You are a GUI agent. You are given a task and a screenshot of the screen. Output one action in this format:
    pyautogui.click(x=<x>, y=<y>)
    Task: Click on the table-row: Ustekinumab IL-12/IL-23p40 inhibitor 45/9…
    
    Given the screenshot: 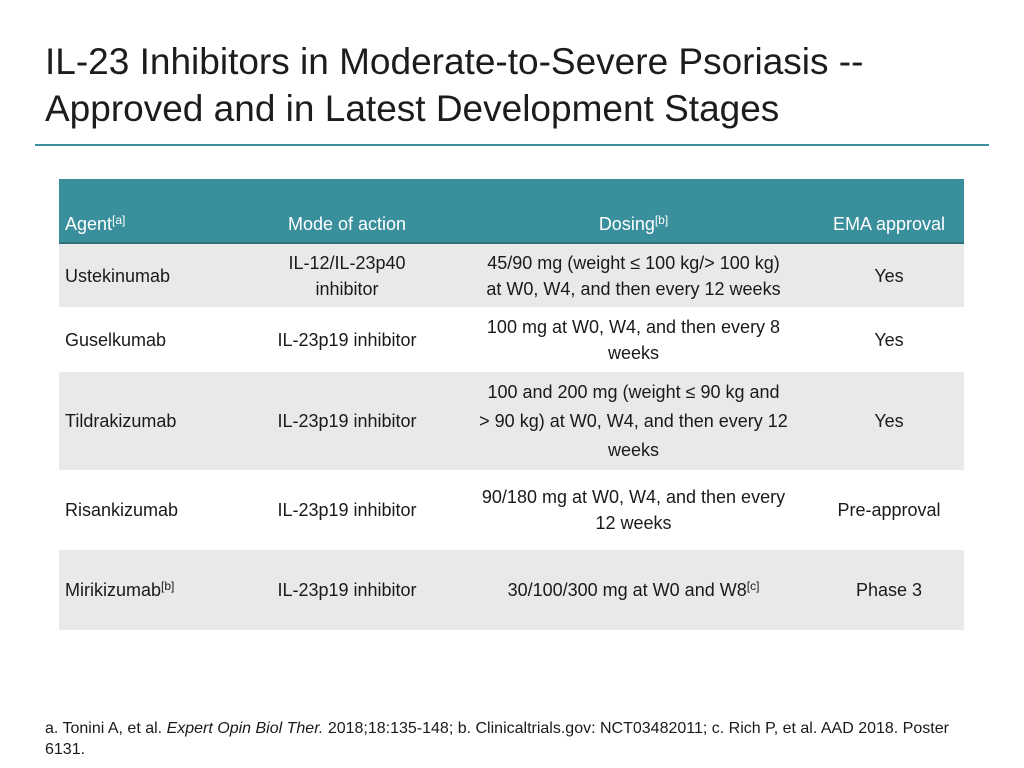 What is the action you would take?
    pyautogui.click(x=511, y=275)
    